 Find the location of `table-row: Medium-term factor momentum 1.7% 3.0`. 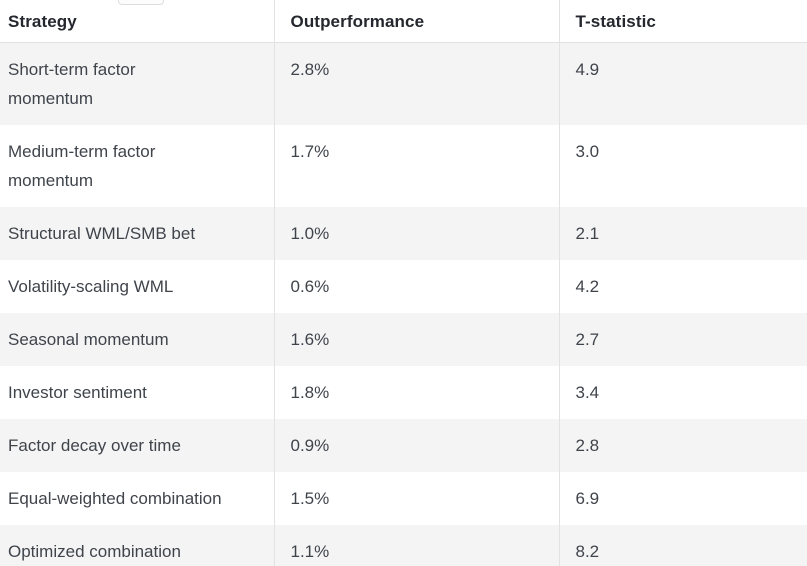

table-row: Medium-term factor momentum 1.7% 3.0 is located at coordinates (403, 166).